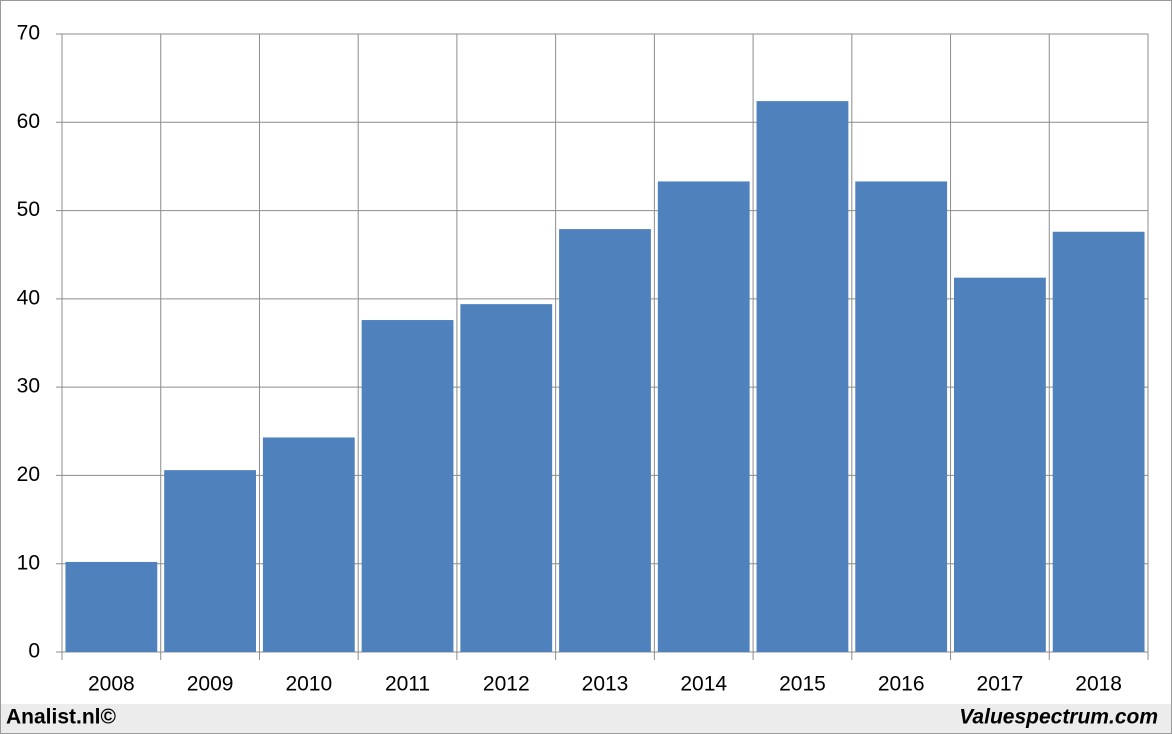  Describe the element at coordinates (111, 684) in the screenshot. I see `x-tick-label: 2008` at that location.